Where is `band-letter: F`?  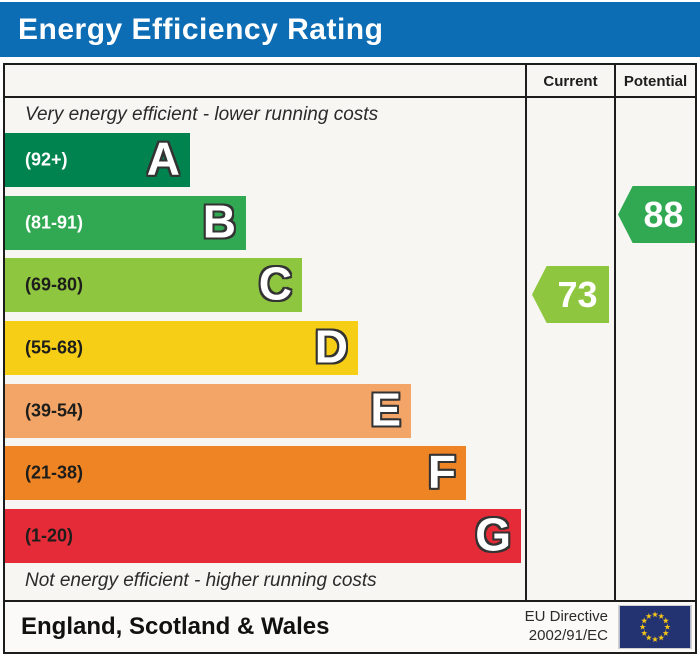 band-letter: F is located at coordinates (441, 471).